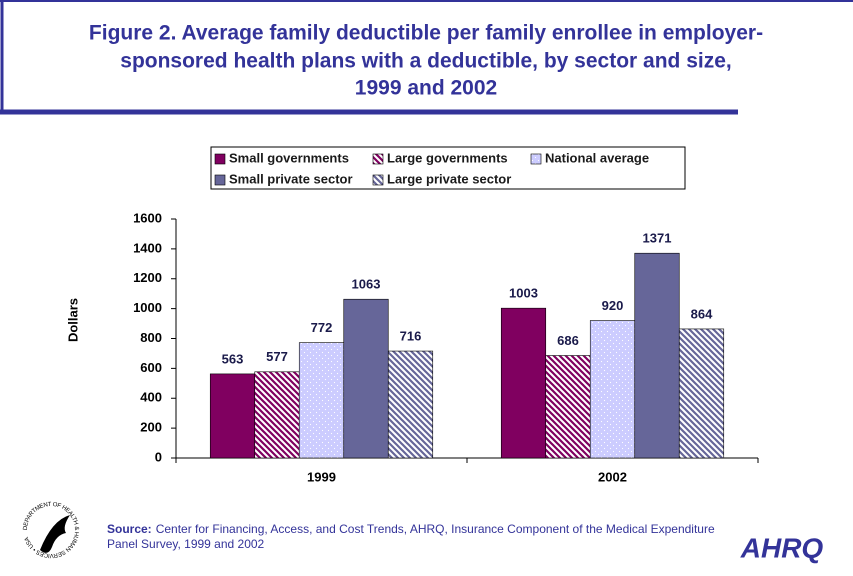 The width and height of the screenshot is (853, 576). I want to click on legend-label: Small private sector, so click(291, 178).